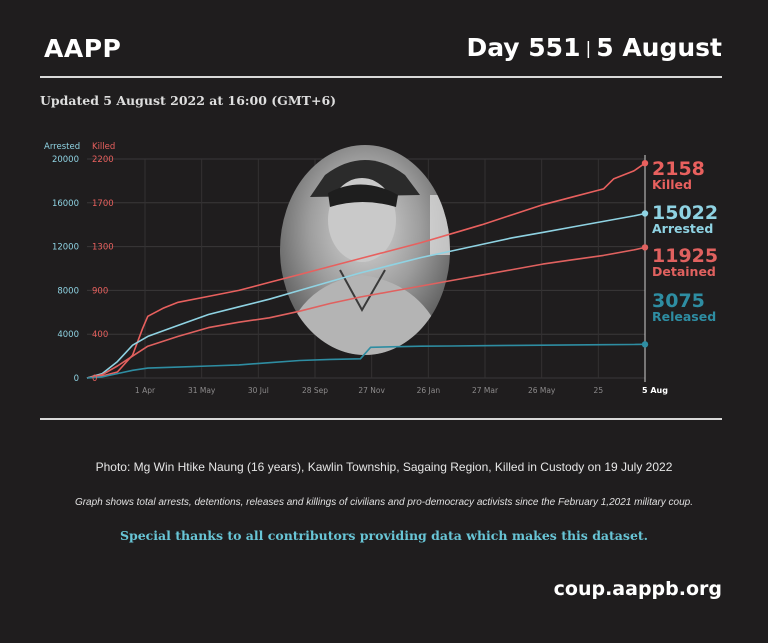 The image size is (768, 643). I want to click on y-tick-killed: 0, so click(94, 379).